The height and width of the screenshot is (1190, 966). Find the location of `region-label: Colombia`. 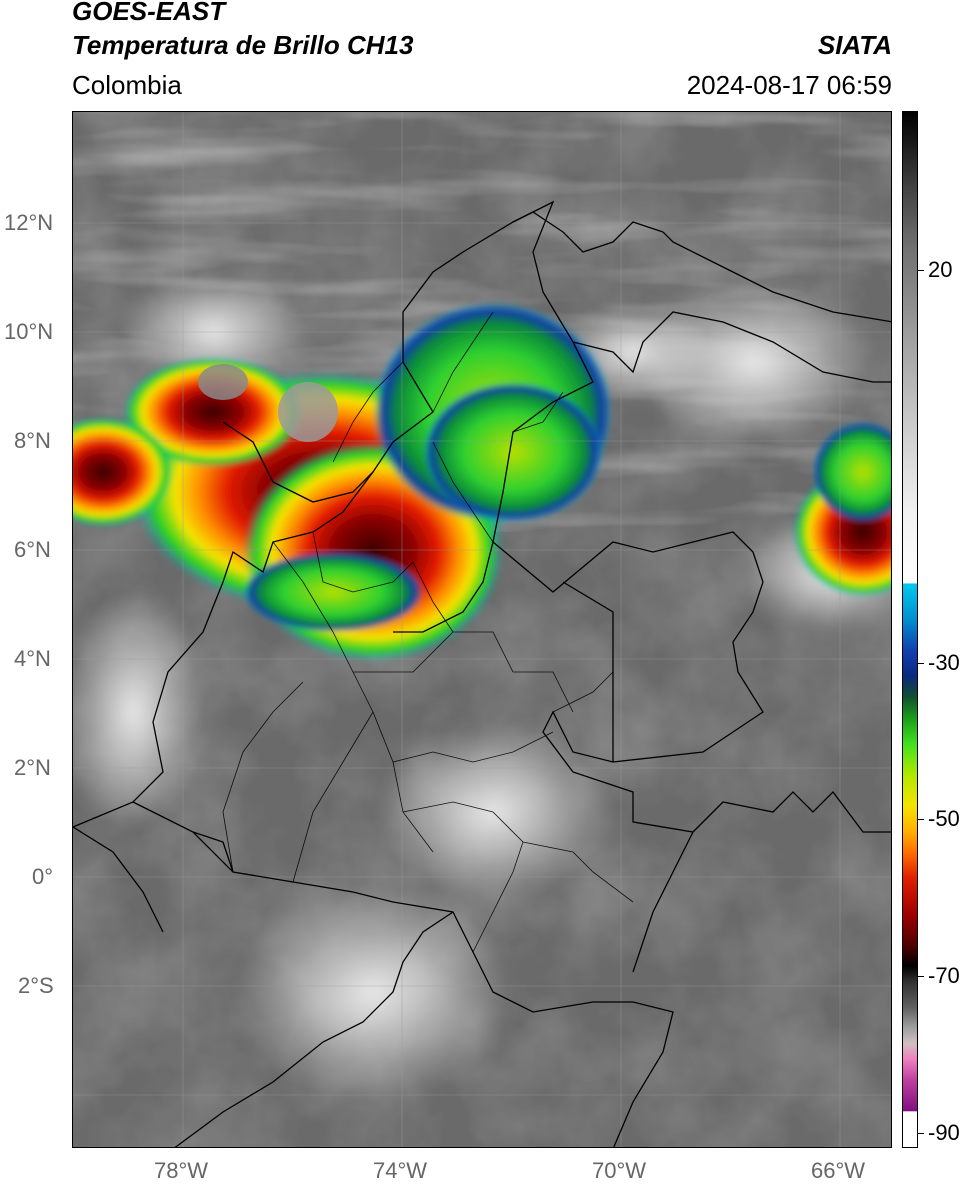

region-label: Colombia is located at coordinates (127, 85).